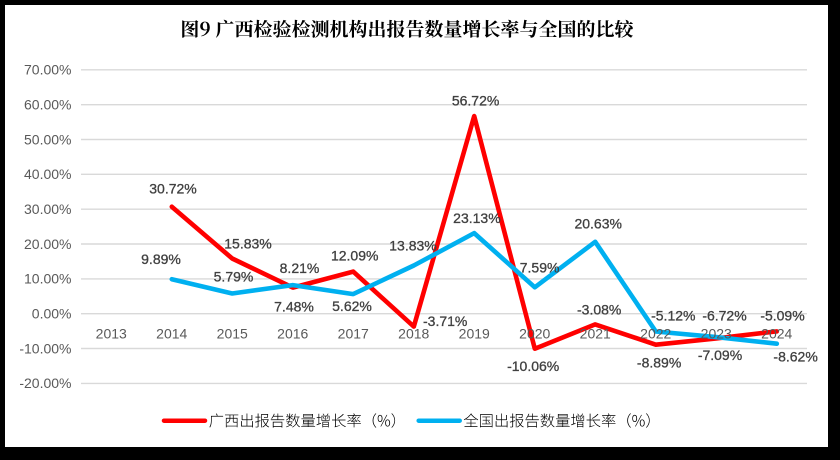  I want to click on svg-text: 2014, so click(171, 334).